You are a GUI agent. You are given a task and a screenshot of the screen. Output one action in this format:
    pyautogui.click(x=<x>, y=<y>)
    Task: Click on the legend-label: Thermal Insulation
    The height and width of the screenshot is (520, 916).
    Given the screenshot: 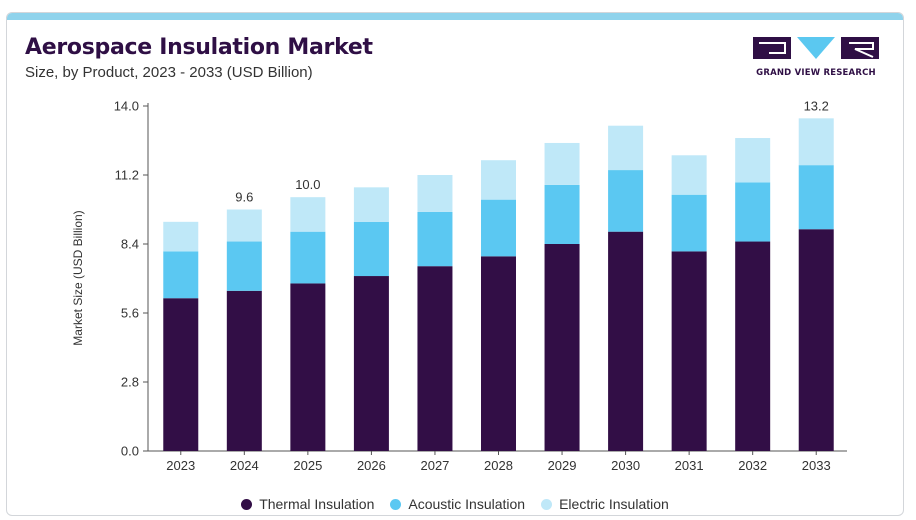 What is the action you would take?
    pyautogui.click(x=317, y=504)
    